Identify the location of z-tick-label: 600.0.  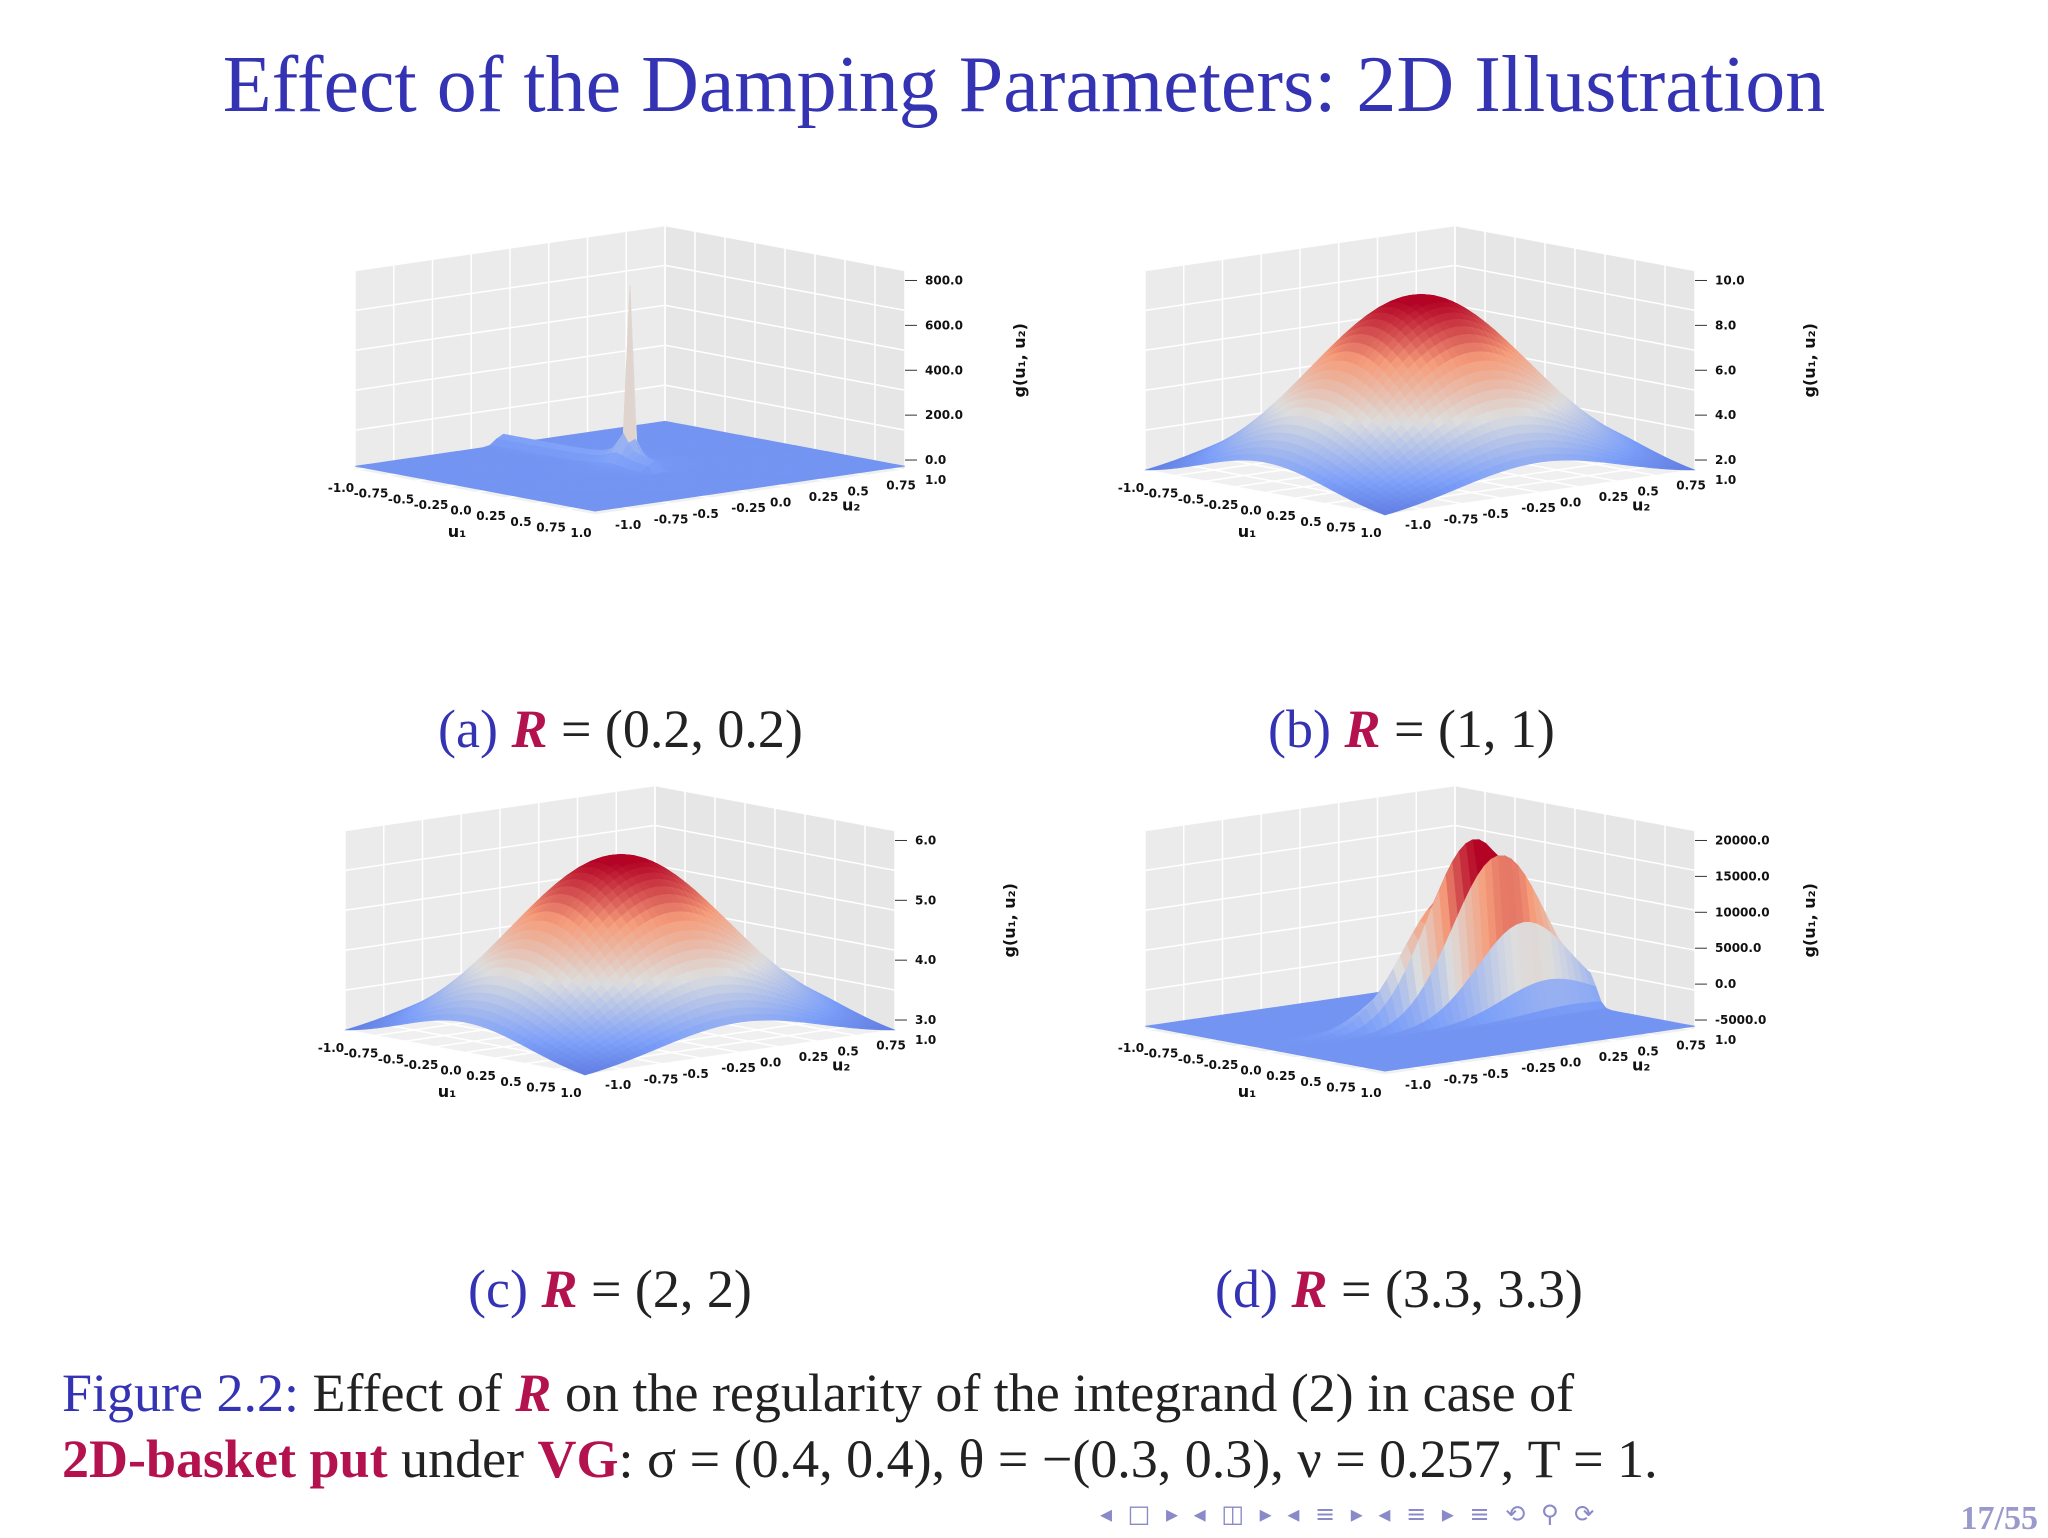
(944, 325).